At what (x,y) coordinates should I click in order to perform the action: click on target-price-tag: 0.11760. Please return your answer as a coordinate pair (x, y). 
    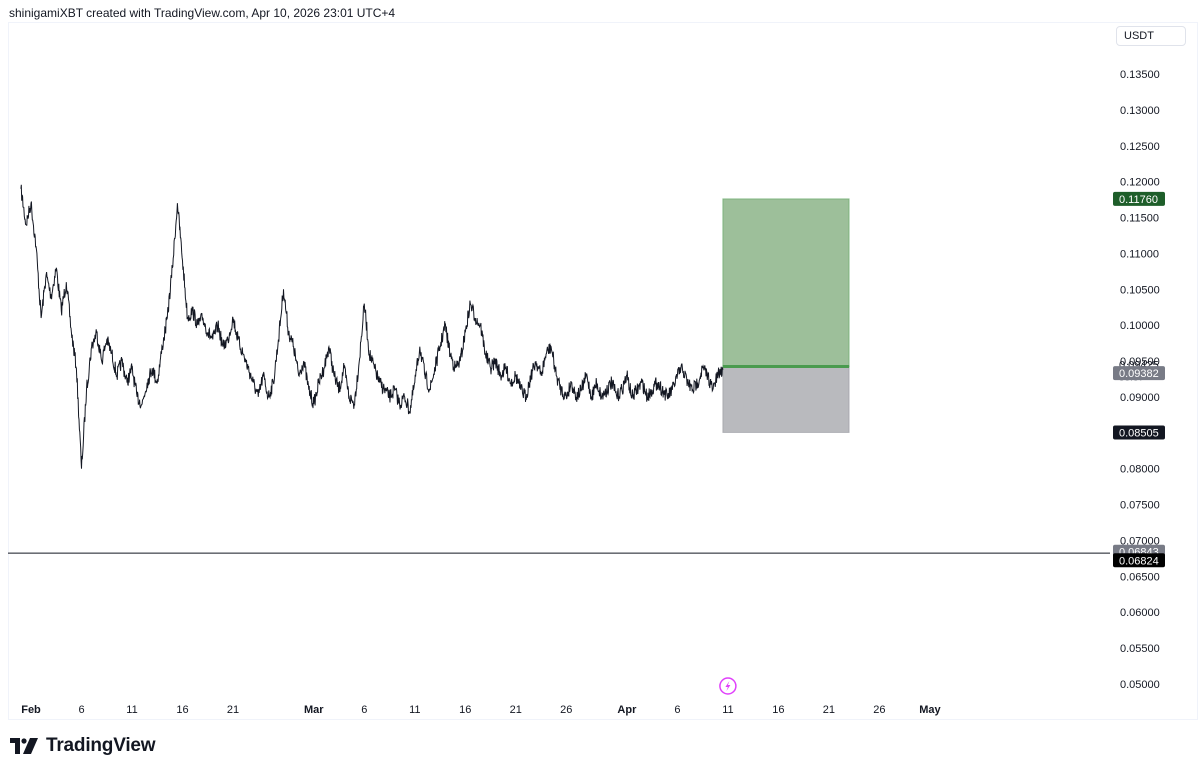
    Looking at the image, I should click on (1138, 200).